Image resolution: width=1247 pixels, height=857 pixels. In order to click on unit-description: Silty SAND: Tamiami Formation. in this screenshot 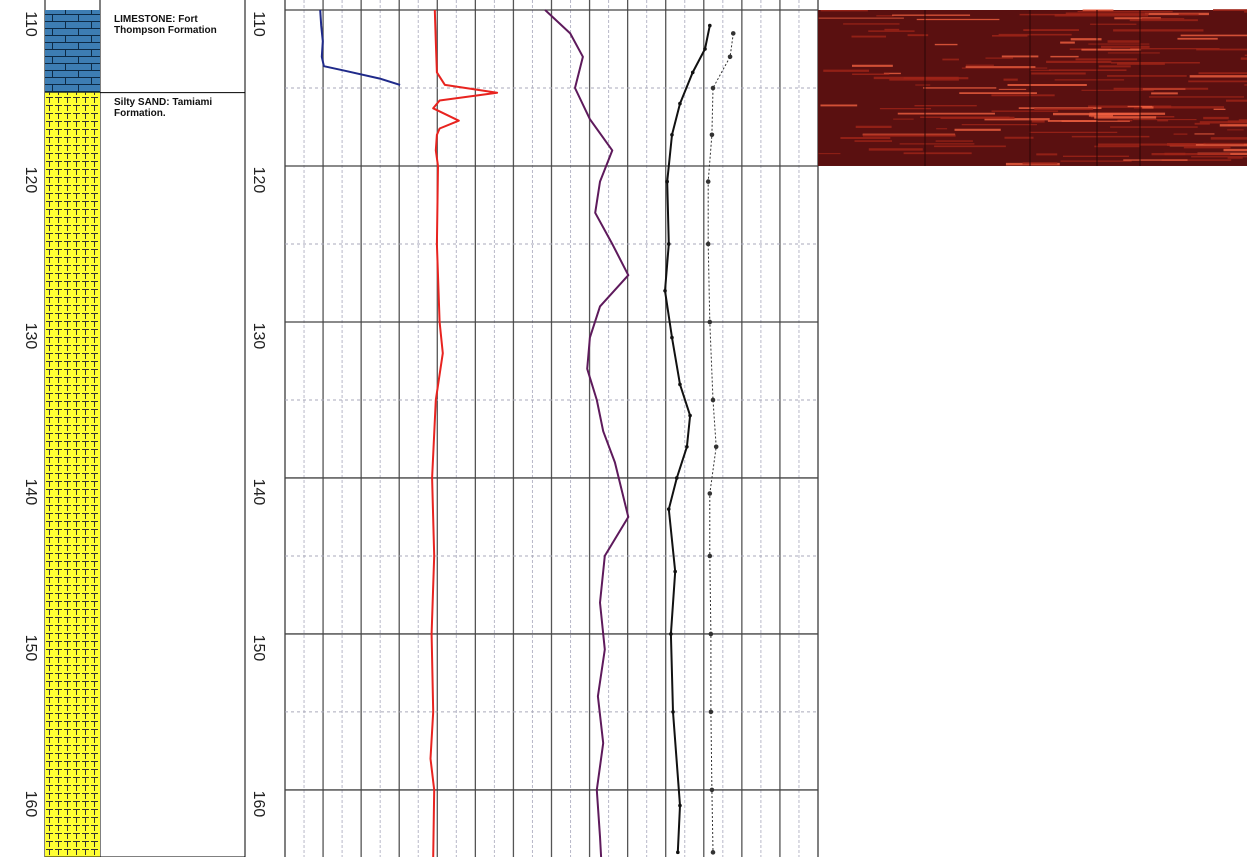, I will do `click(163, 107)`.